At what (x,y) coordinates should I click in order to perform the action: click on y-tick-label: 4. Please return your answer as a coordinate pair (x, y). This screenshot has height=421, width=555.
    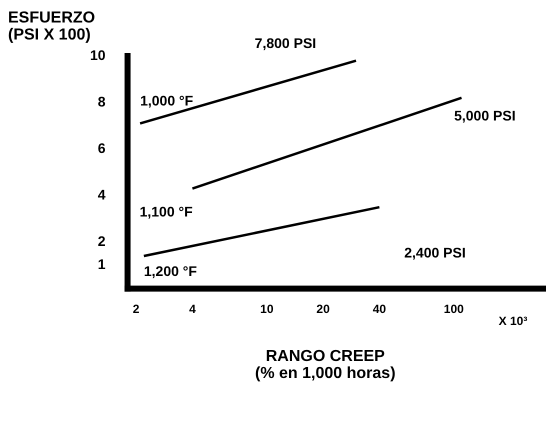
    Looking at the image, I should click on (102, 194).